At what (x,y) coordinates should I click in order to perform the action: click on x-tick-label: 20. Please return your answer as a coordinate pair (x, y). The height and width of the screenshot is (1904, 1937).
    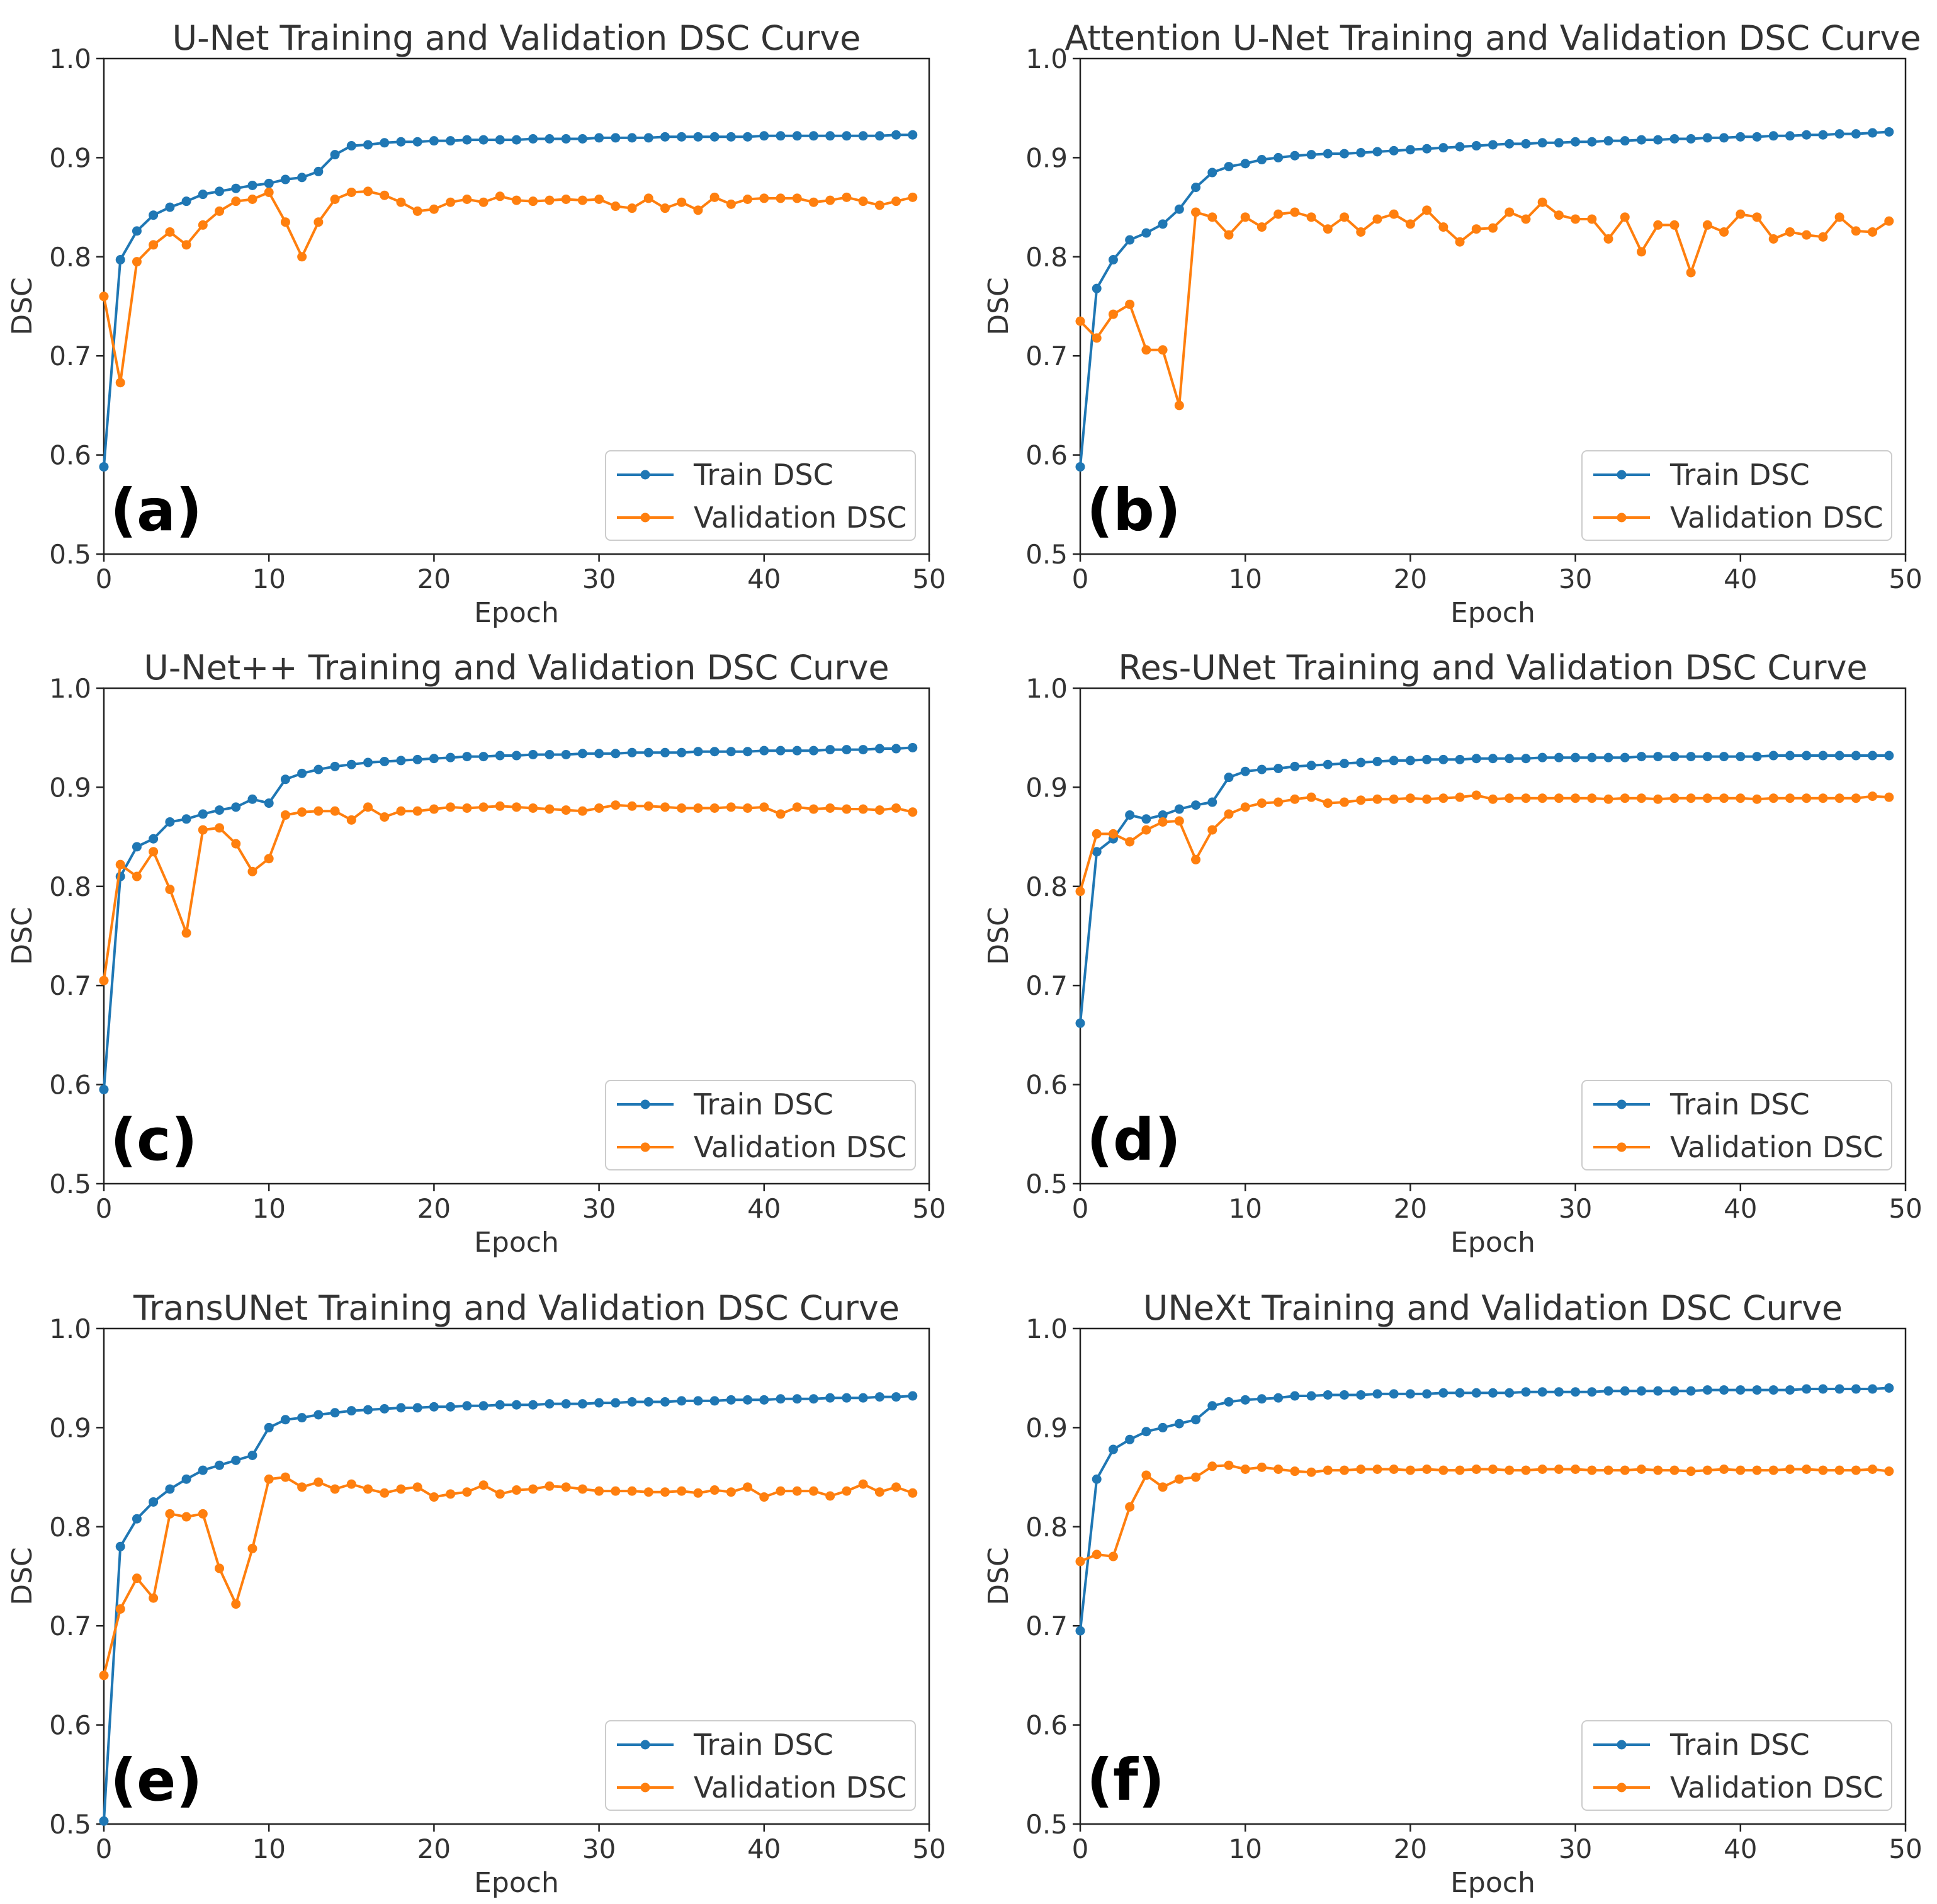
    Looking at the image, I should click on (1411, 1848).